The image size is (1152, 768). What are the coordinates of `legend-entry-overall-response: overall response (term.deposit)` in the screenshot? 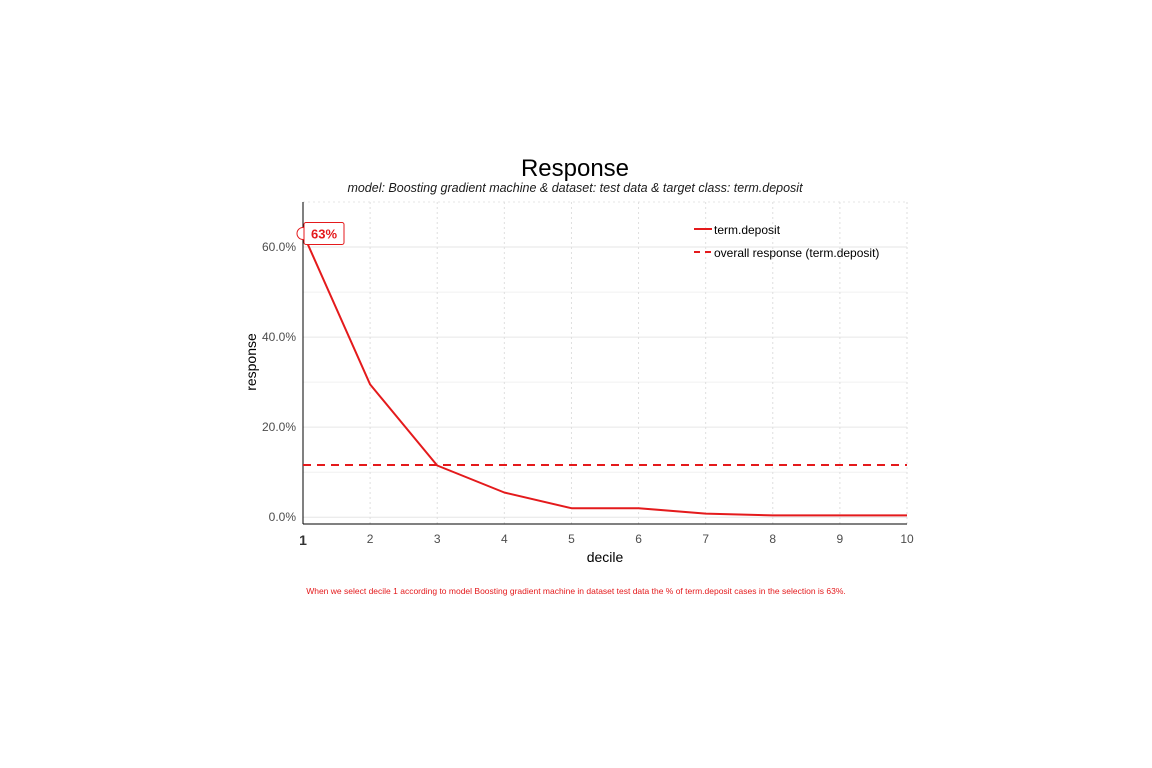 It's located at (796, 253).